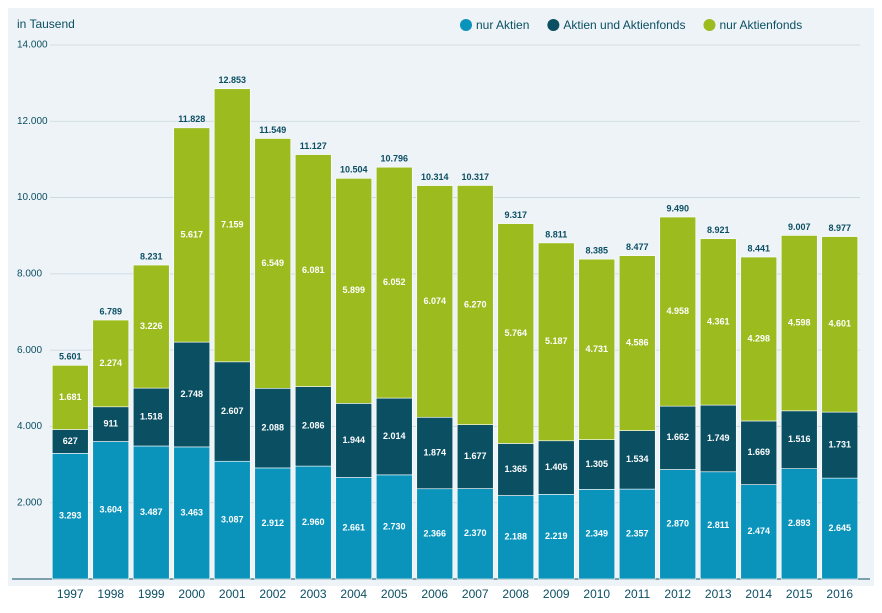 This screenshot has height=613, width=882. Describe the element at coordinates (272, 427) in the screenshot. I see `value-label: 2.088` at that location.